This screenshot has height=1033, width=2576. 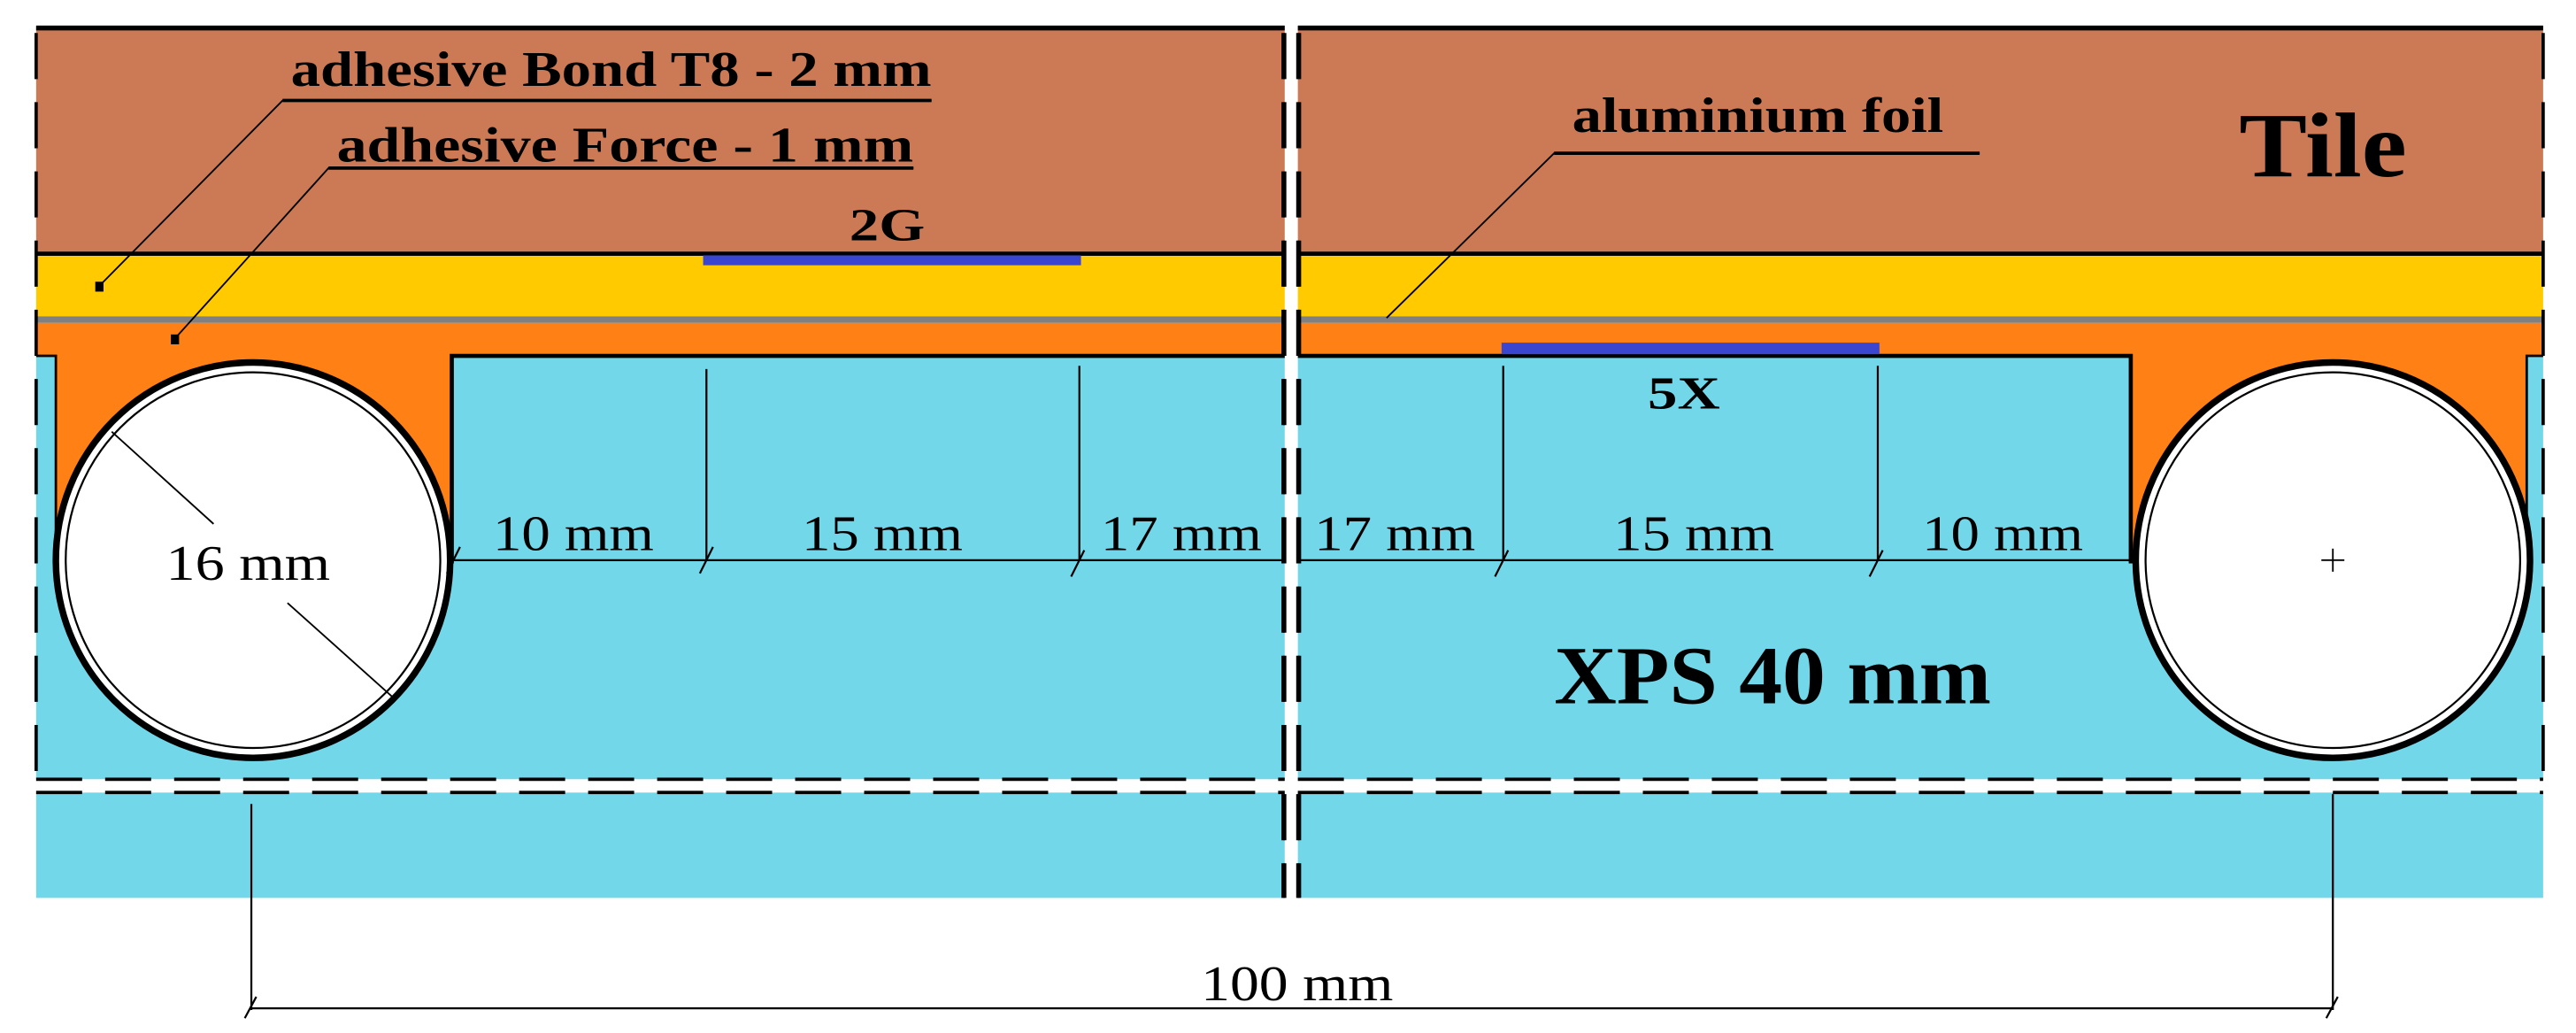 I want to click on center-gap-dashes, so click(x=1291, y=465).